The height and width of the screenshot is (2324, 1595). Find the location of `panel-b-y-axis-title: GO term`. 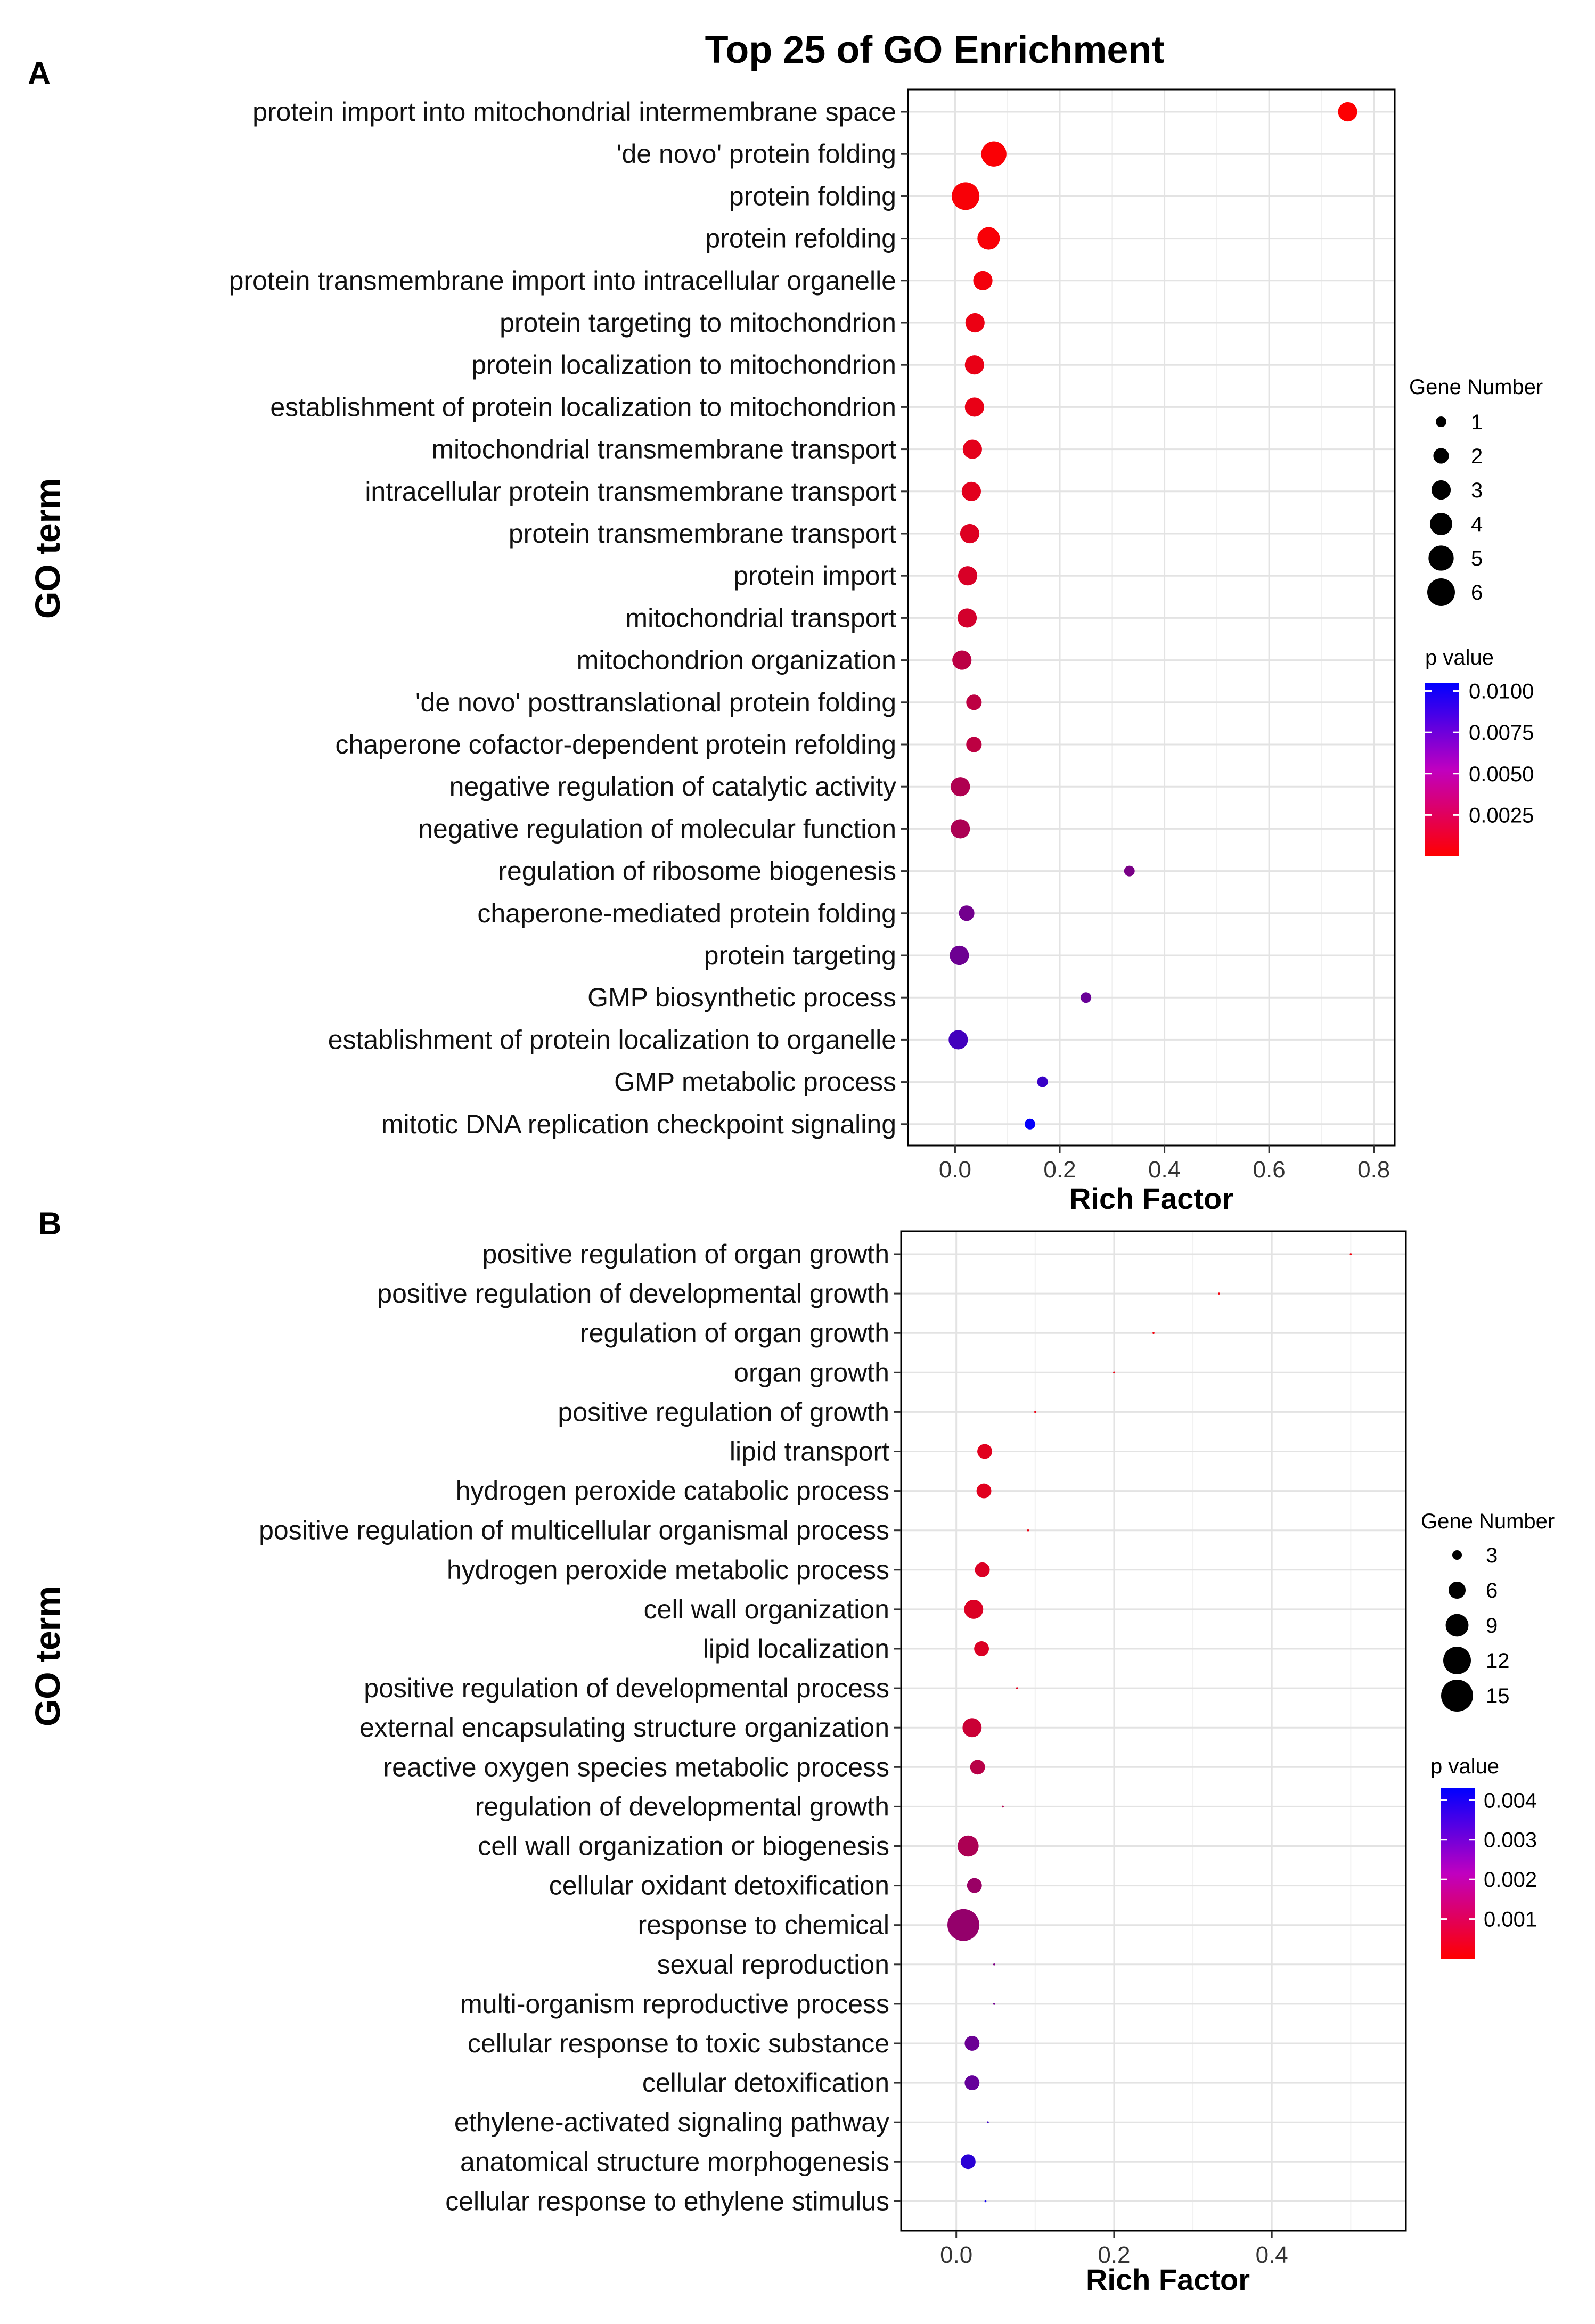

panel-b-y-axis-title: GO term is located at coordinates (47, 1656).